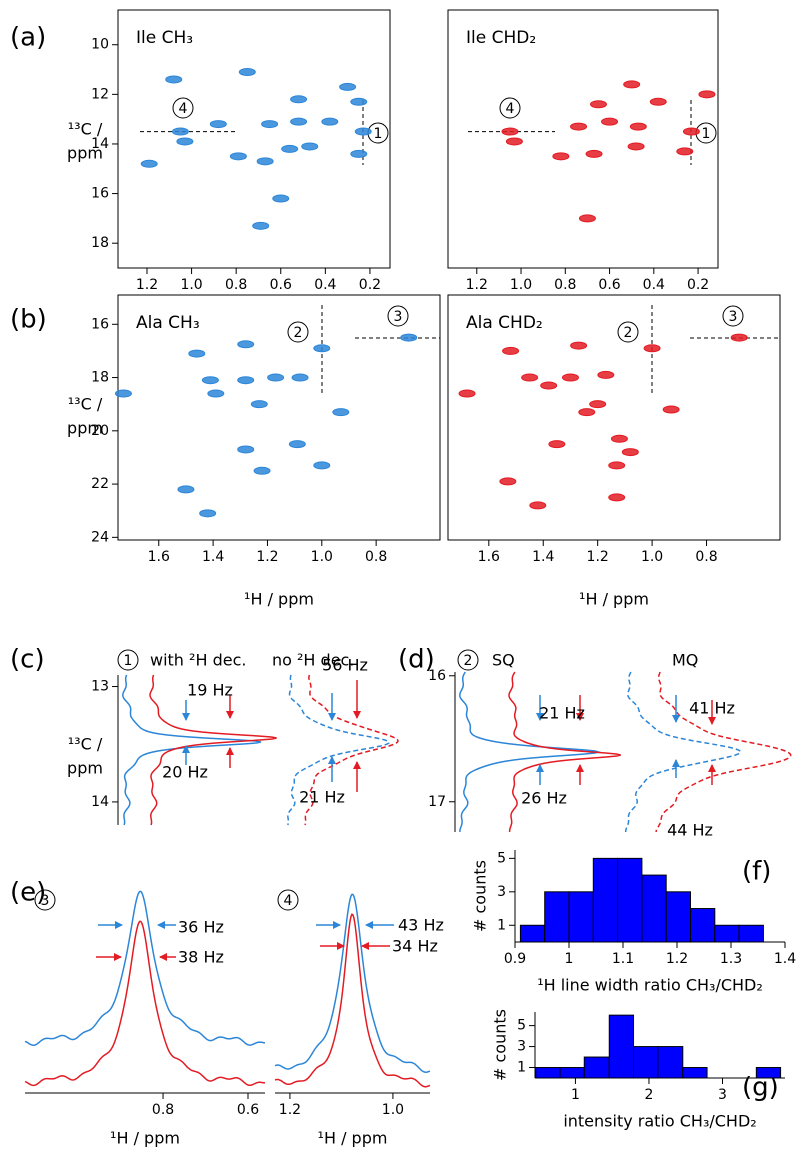 The image size is (800, 1168). What do you see at coordinates (313, 660) in the screenshot?
I see `annotation: no ²H dec.` at bounding box center [313, 660].